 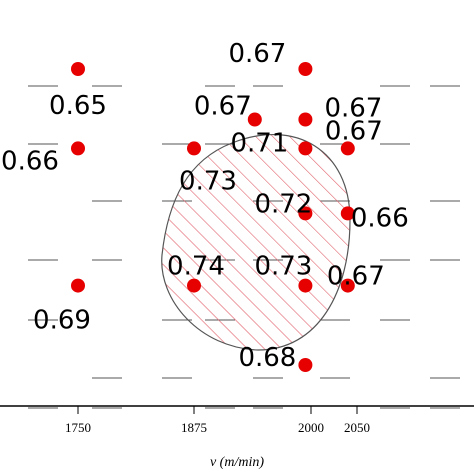 What do you see at coordinates (217, 420) in the screenshot?
I see `x-axis-ticks: 1750 1875 2000 2050` at bounding box center [217, 420].